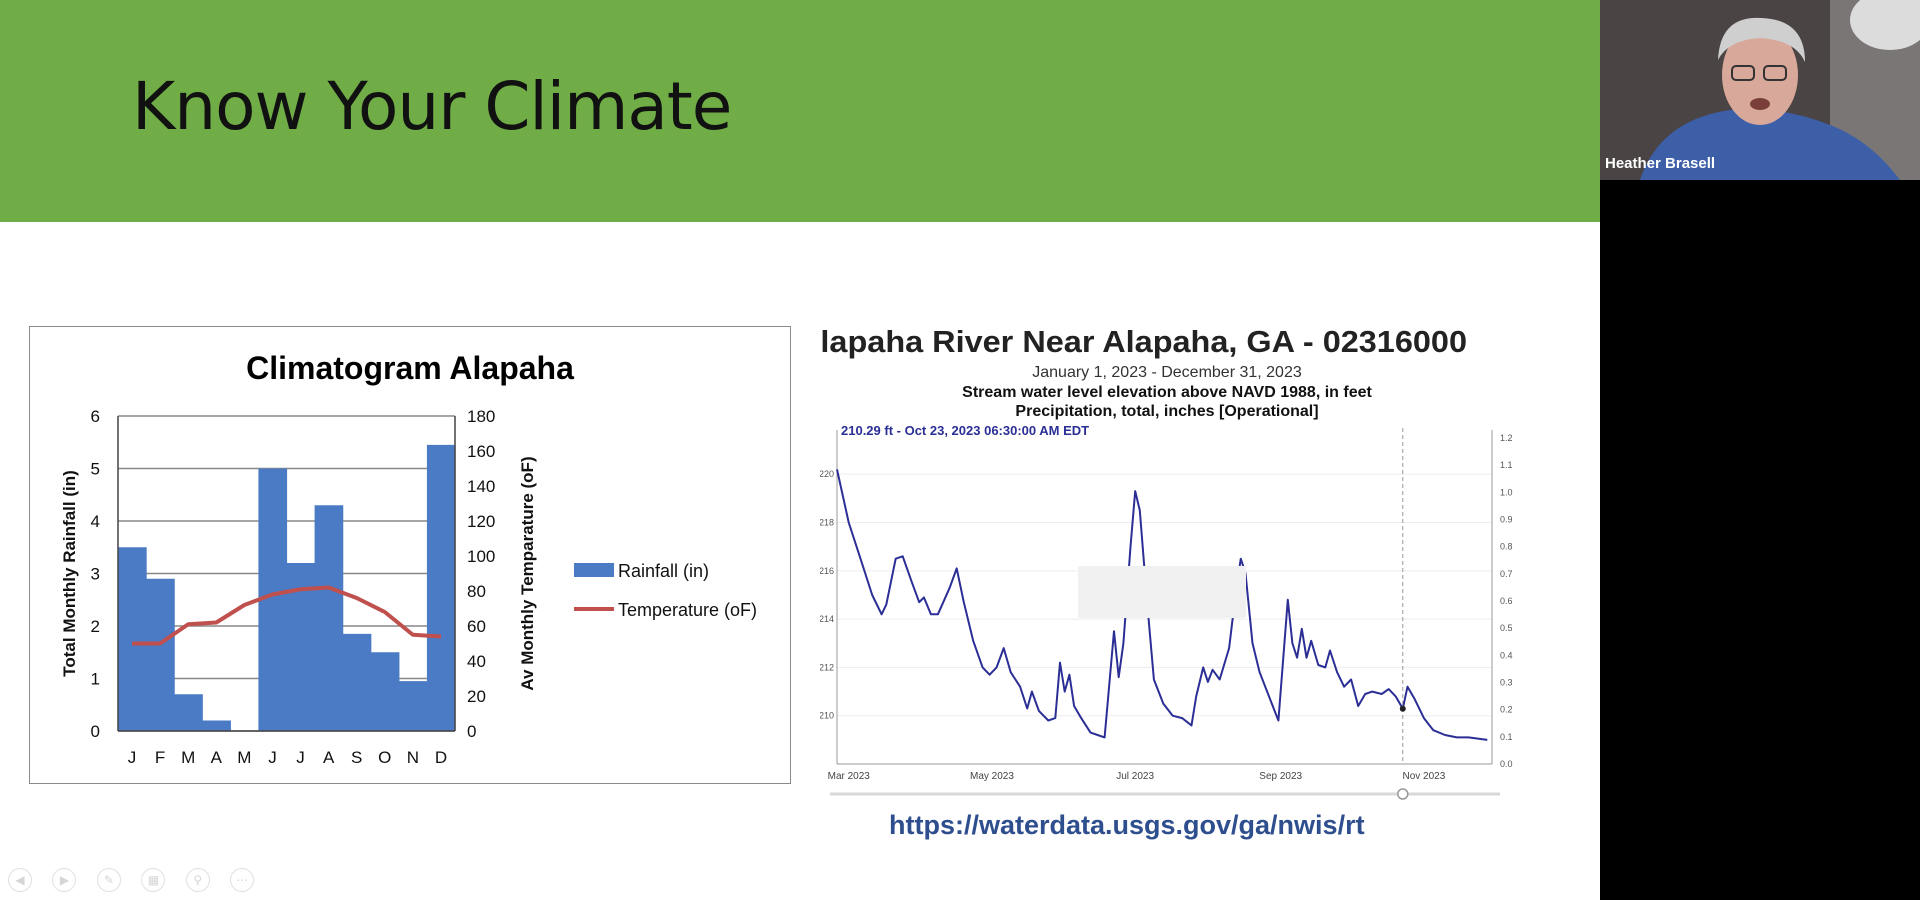 The width and height of the screenshot is (1920, 900). I want to click on participant-video: Heather Brasell, so click(1760, 90).